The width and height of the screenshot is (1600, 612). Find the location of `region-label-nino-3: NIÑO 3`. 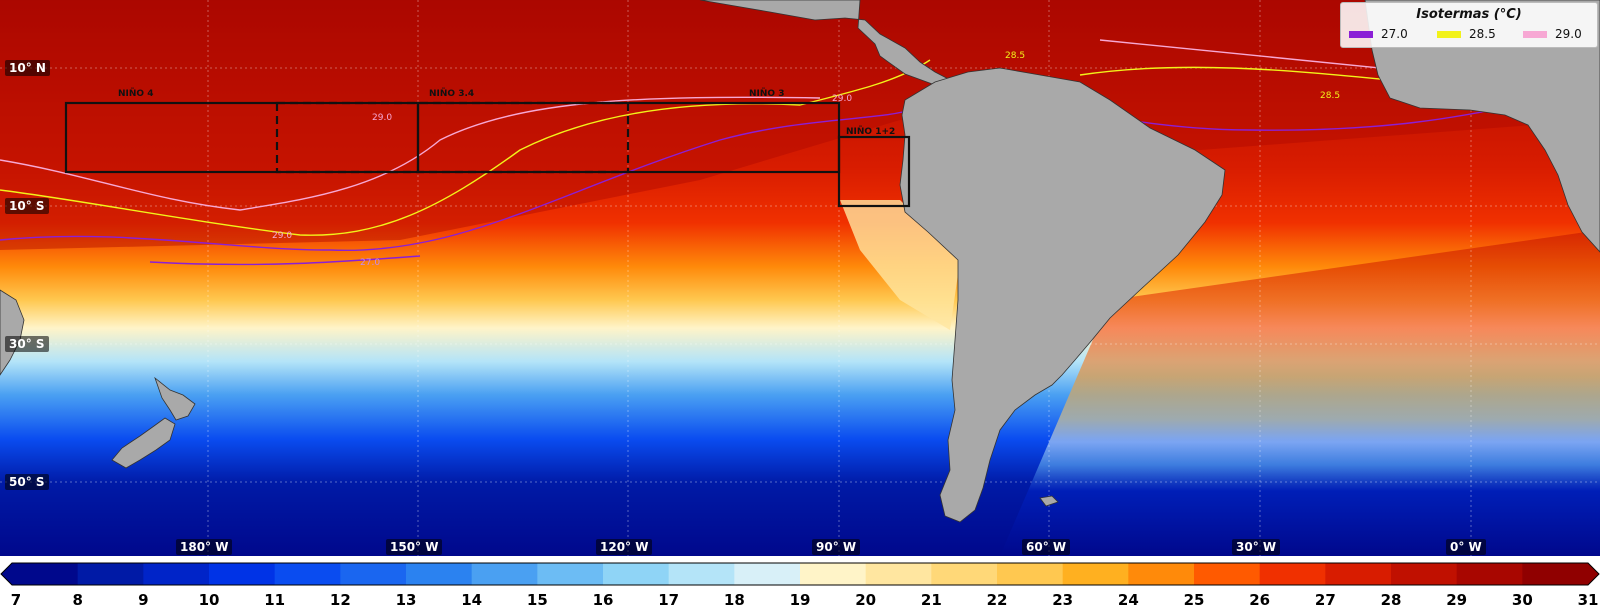

region-label-nino-3: NIÑO 3 is located at coordinates (767, 94).